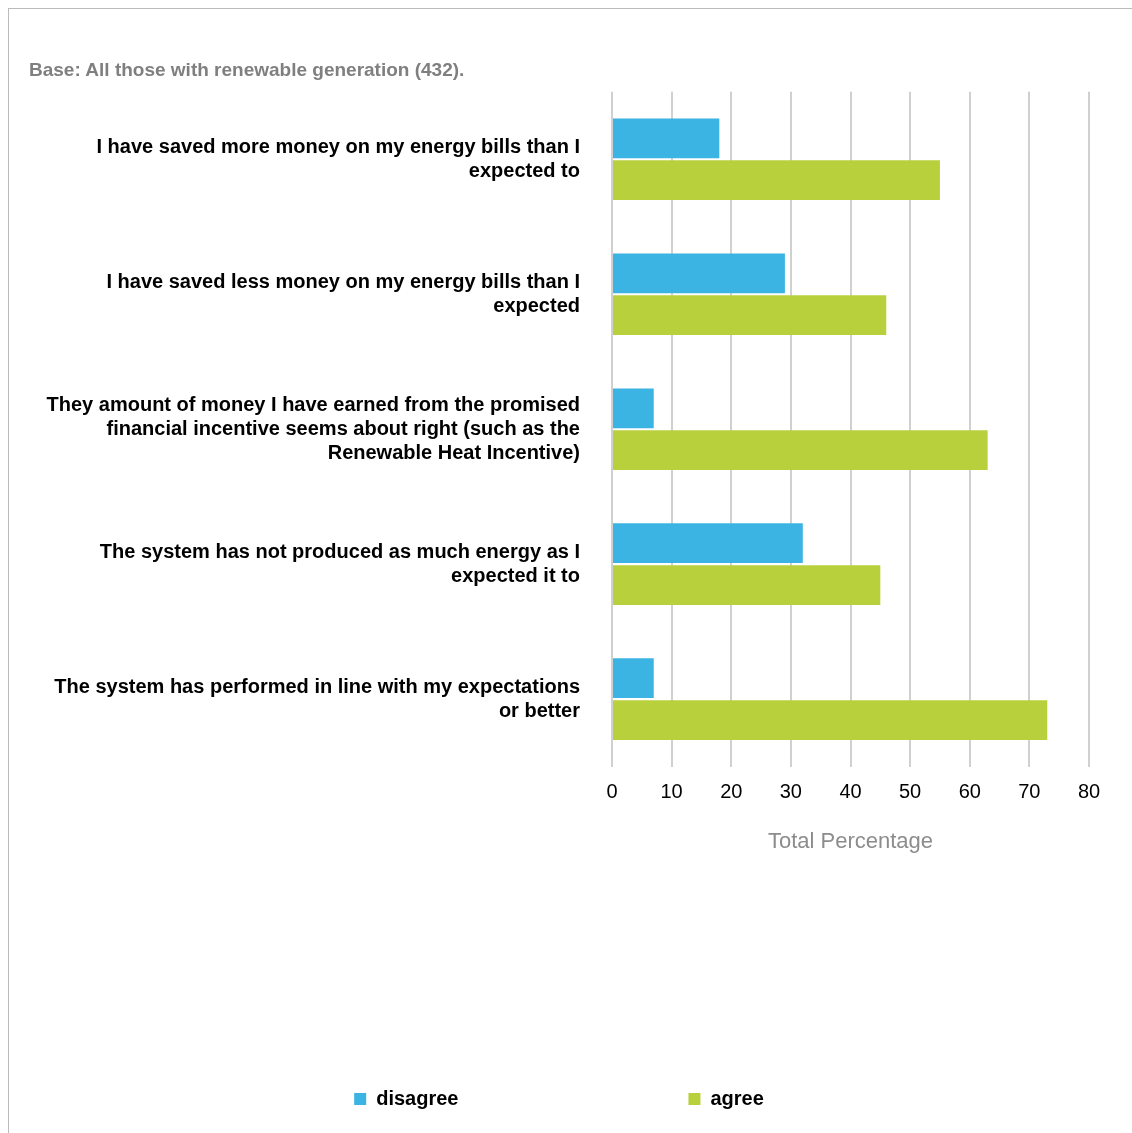  What do you see at coordinates (247, 69) in the screenshot?
I see `text: Base: All those with renewable generation (432).` at bounding box center [247, 69].